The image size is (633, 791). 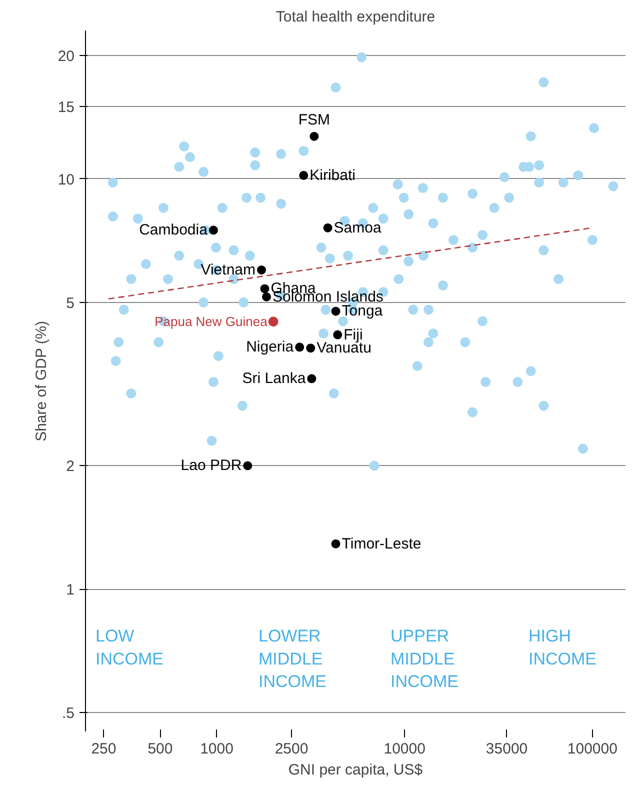 What do you see at coordinates (68, 713) in the screenshot?
I see `y-tick-label: .5` at bounding box center [68, 713].